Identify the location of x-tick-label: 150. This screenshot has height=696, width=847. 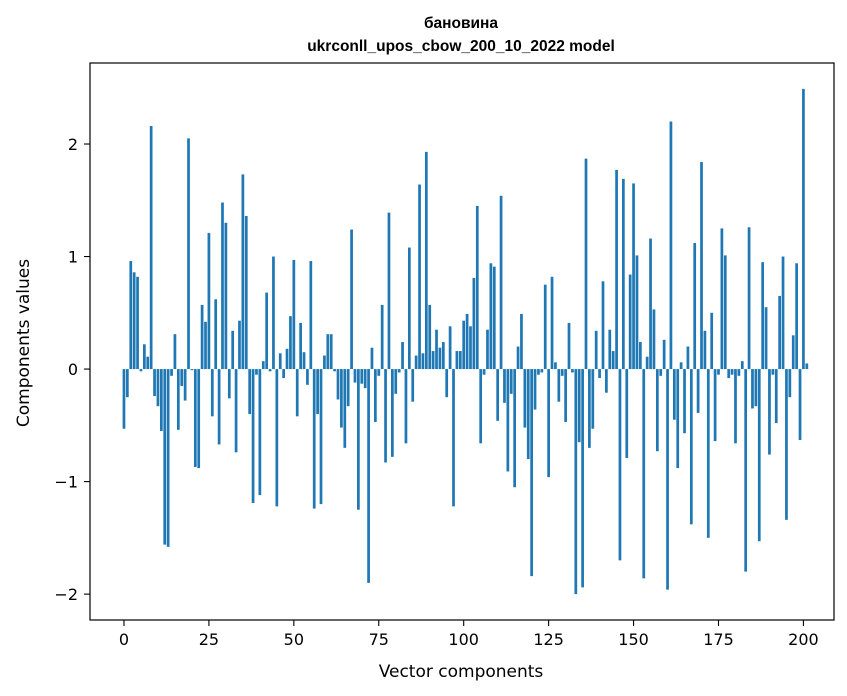
(633, 639).